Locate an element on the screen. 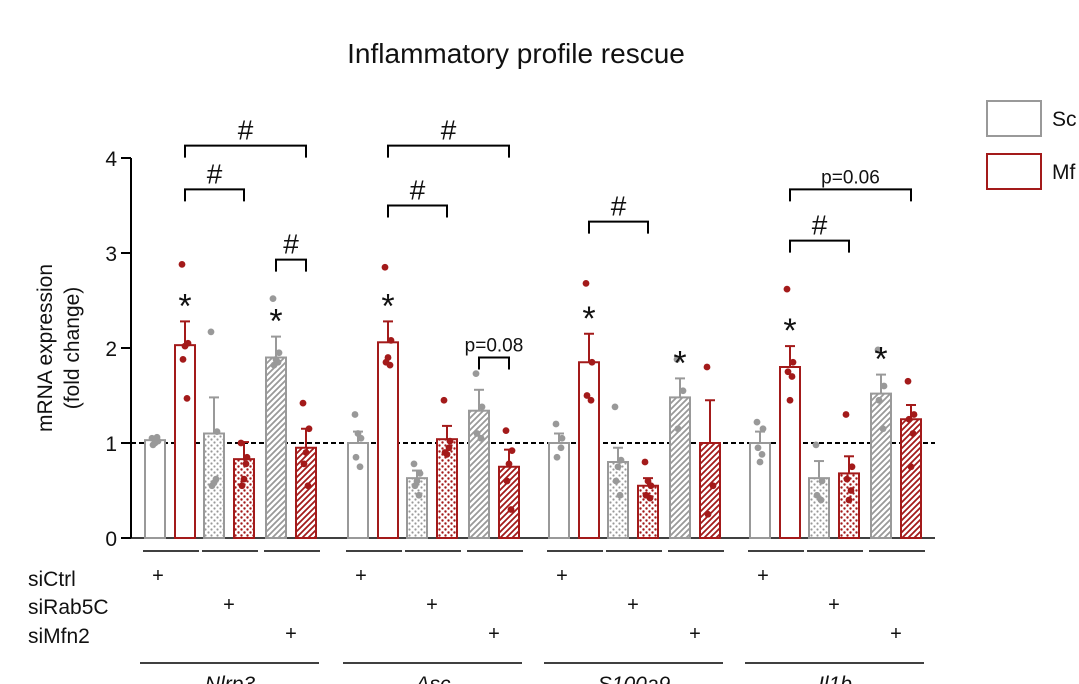 Image resolution: width=1079 pixels, height=684 pixels. asc-sictrl-plus: + is located at coordinates (361, 576).